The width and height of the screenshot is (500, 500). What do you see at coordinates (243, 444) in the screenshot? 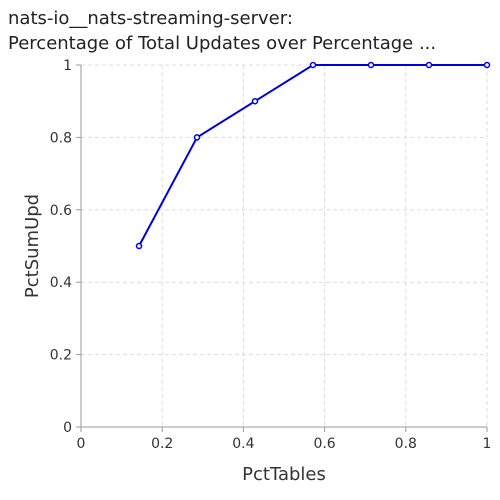
I see `x-tick-label: 0.4` at bounding box center [243, 444].